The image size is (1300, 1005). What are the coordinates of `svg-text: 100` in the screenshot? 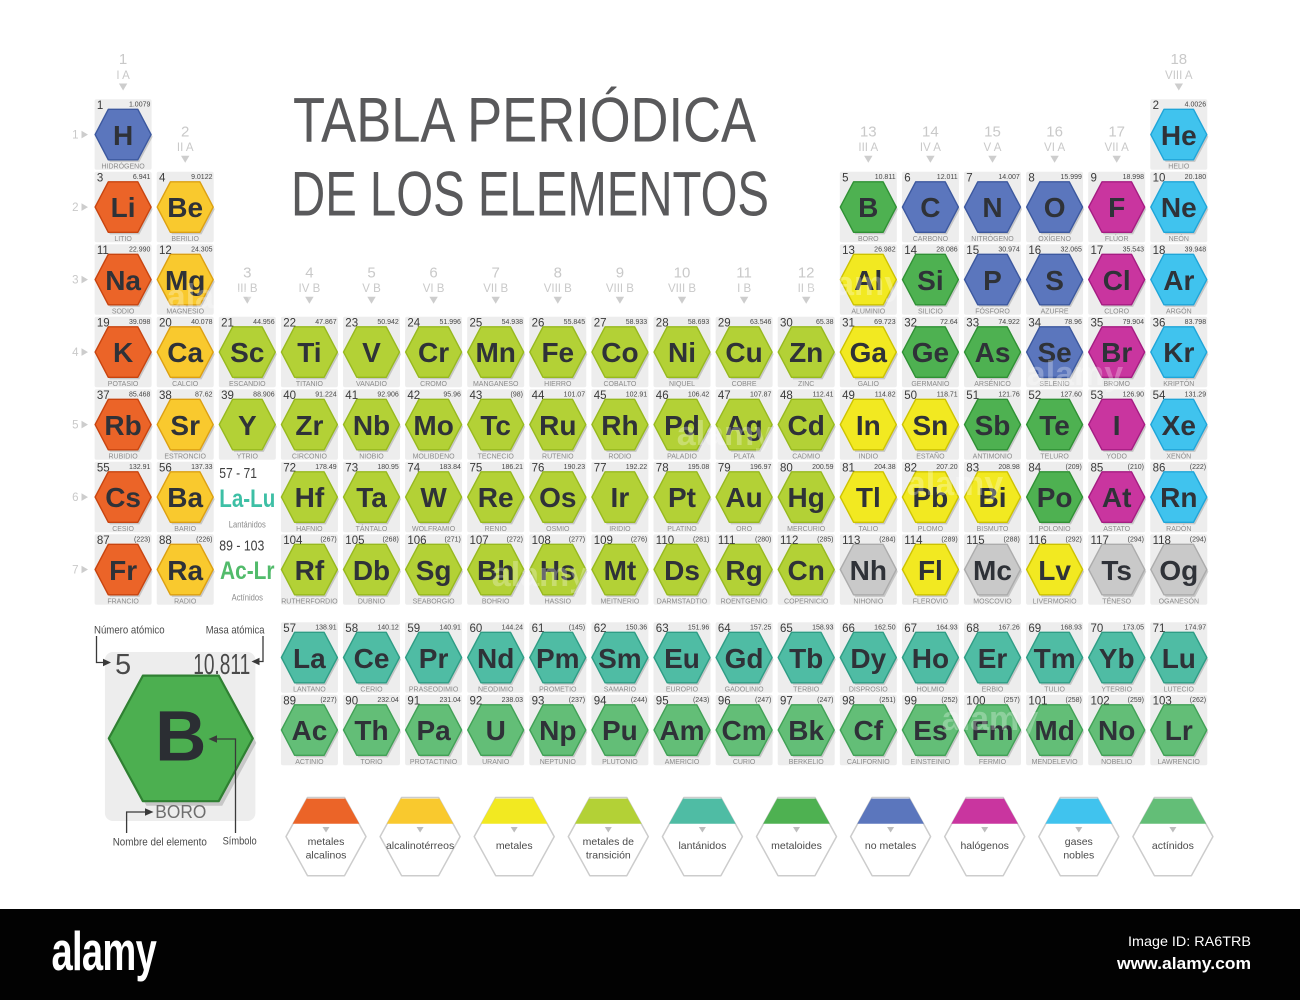 It's located at (975, 702).